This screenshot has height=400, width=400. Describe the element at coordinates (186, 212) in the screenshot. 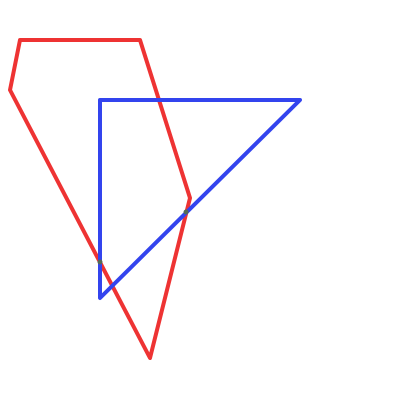

I see `intersection-marker-upper` at that location.